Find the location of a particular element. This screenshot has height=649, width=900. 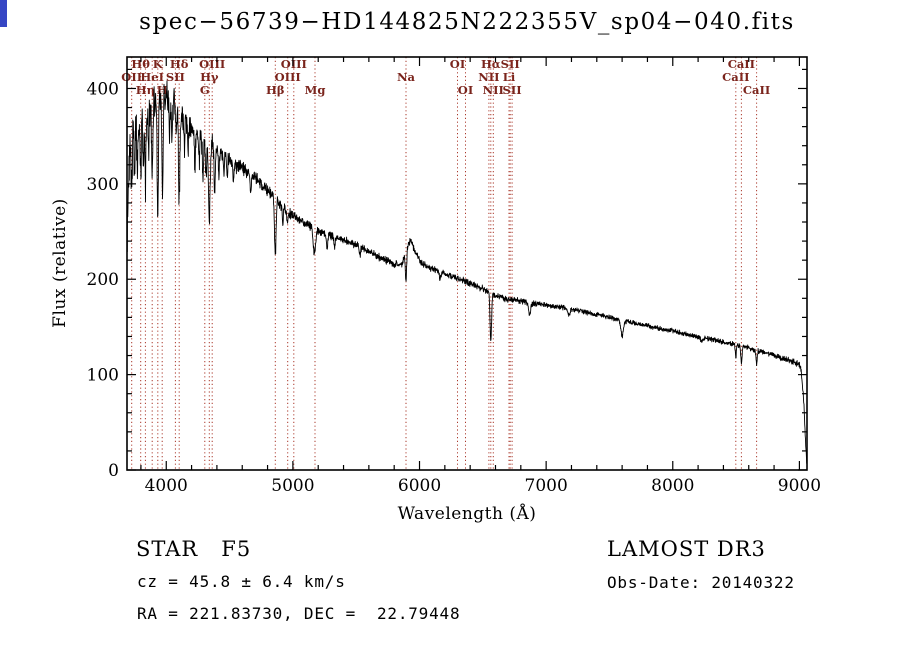

y-tick-label: 400 is located at coordinates (103, 89).